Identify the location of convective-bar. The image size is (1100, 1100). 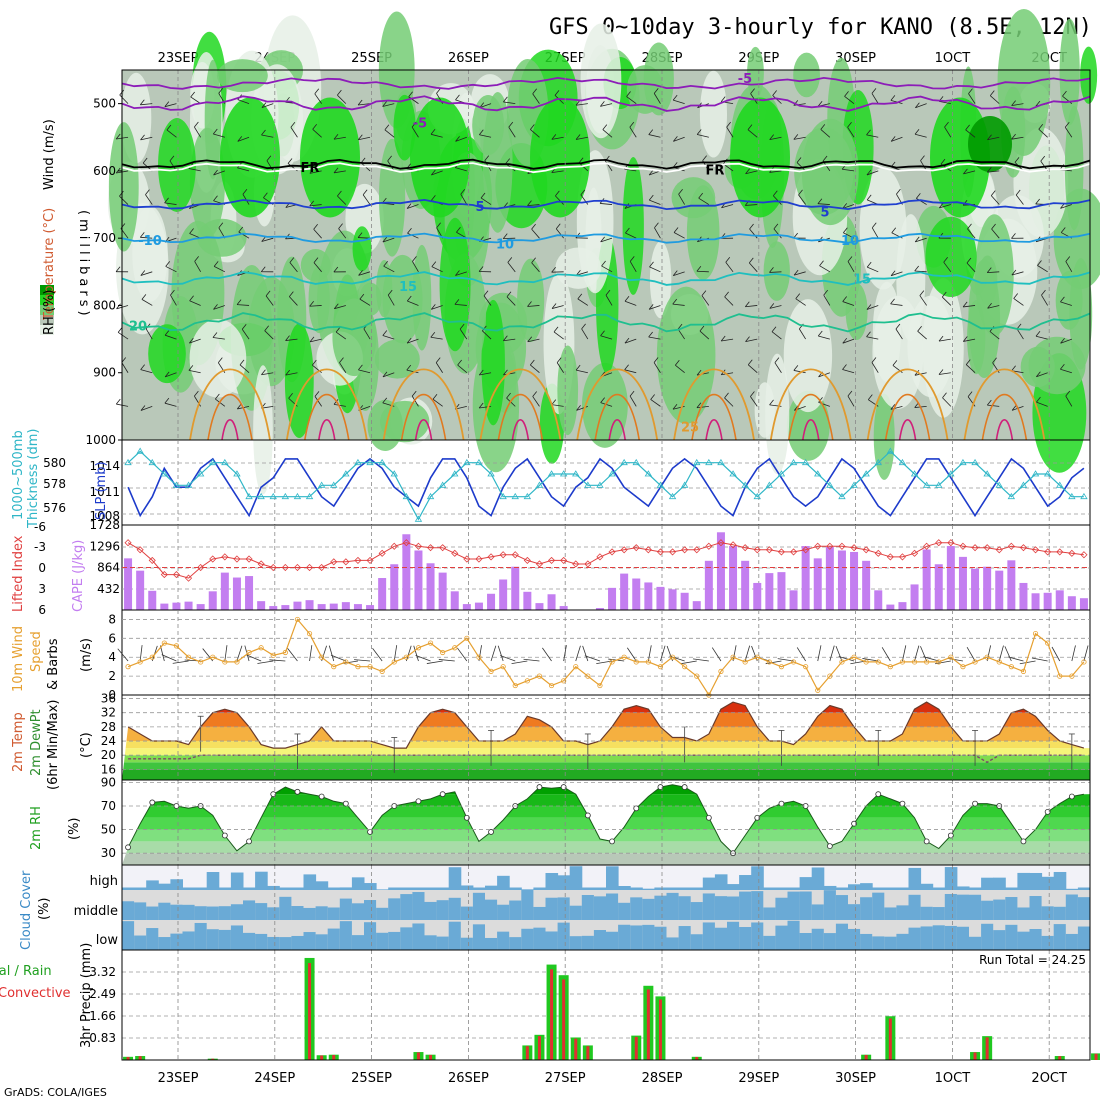
(564, 1019).